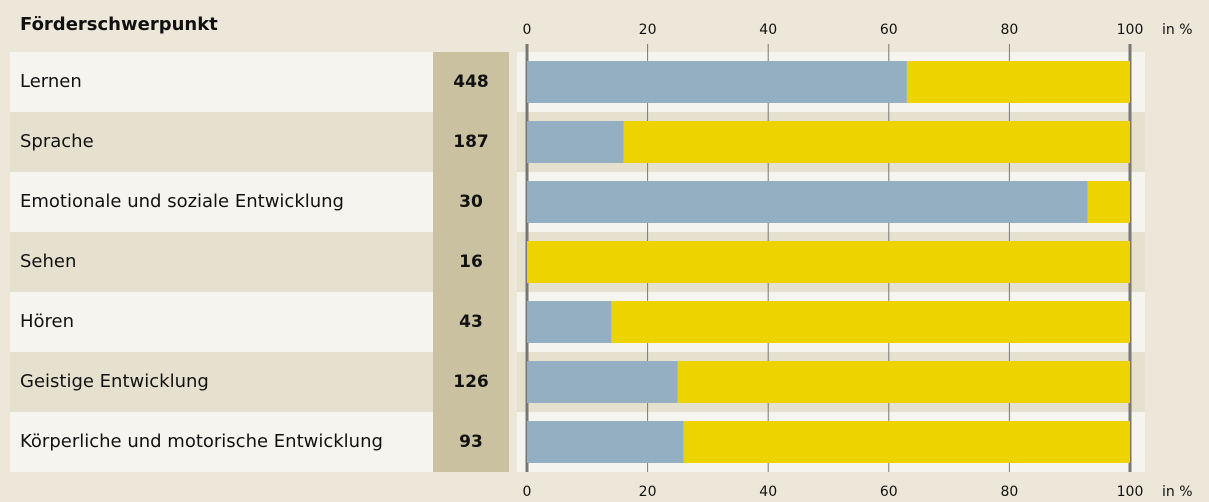 Image resolution: width=1209 pixels, height=502 pixels. I want to click on count-label: 126, so click(471, 382).